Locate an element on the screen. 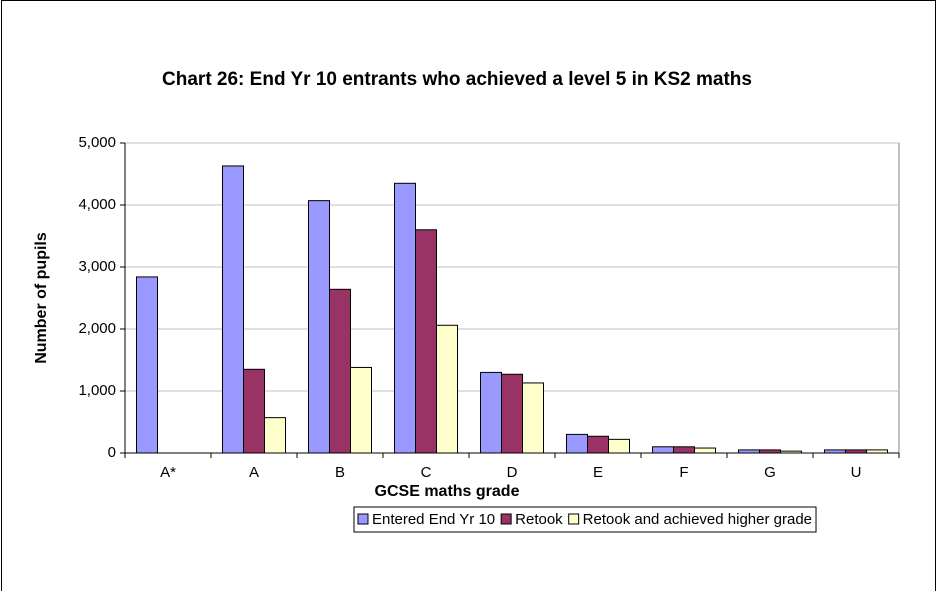 This screenshot has height=591, width=944. y-axis-label: Number of pupils is located at coordinates (41, 298).